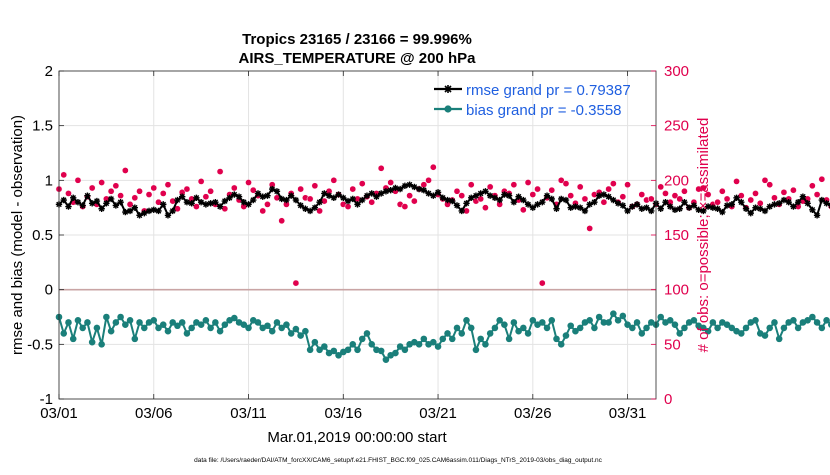  Describe the element at coordinates (548, 90) in the screenshot. I see `legend-rmse-label: rmse grand pr = 0.79387` at that location.